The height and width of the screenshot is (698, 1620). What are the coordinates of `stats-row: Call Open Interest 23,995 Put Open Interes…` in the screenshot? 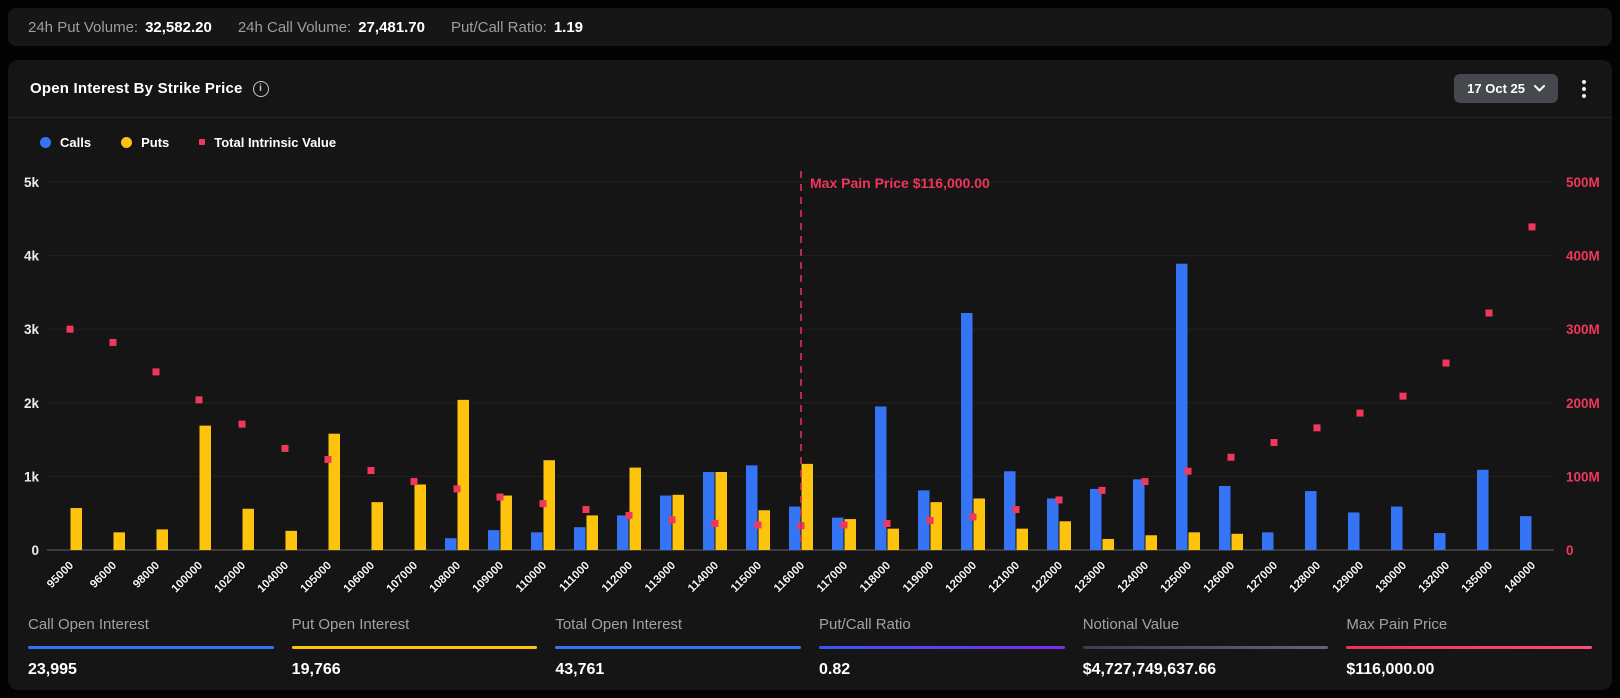 It's located at (810, 644).